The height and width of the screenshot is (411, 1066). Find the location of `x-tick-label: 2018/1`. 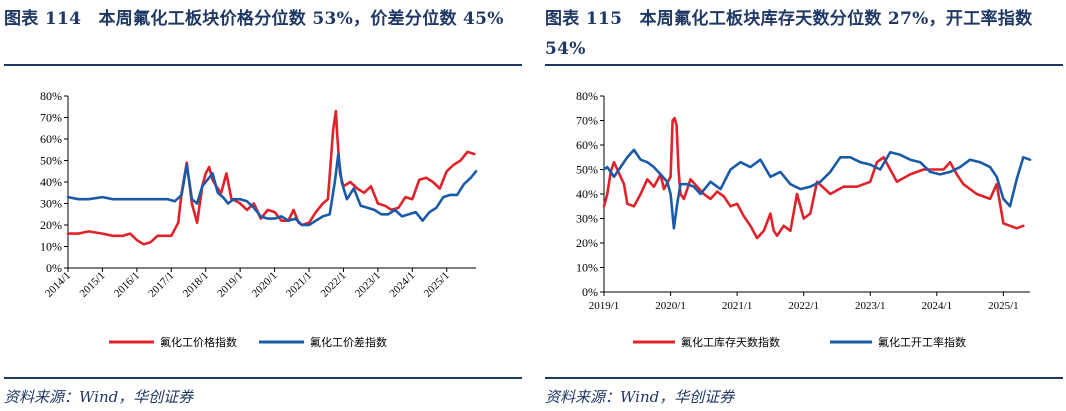

x-tick-label: 2018/1 is located at coordinates (196, 285).